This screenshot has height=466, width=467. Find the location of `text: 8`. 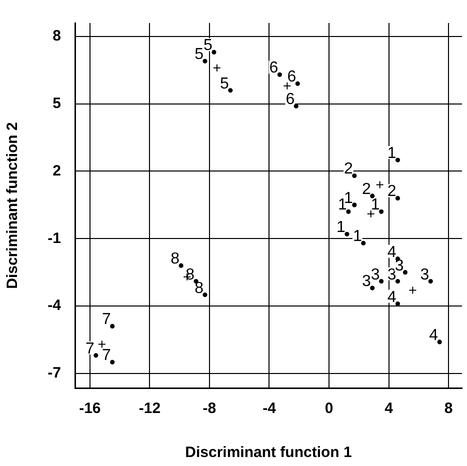

text: 8 is located at coordinates (175, 259).